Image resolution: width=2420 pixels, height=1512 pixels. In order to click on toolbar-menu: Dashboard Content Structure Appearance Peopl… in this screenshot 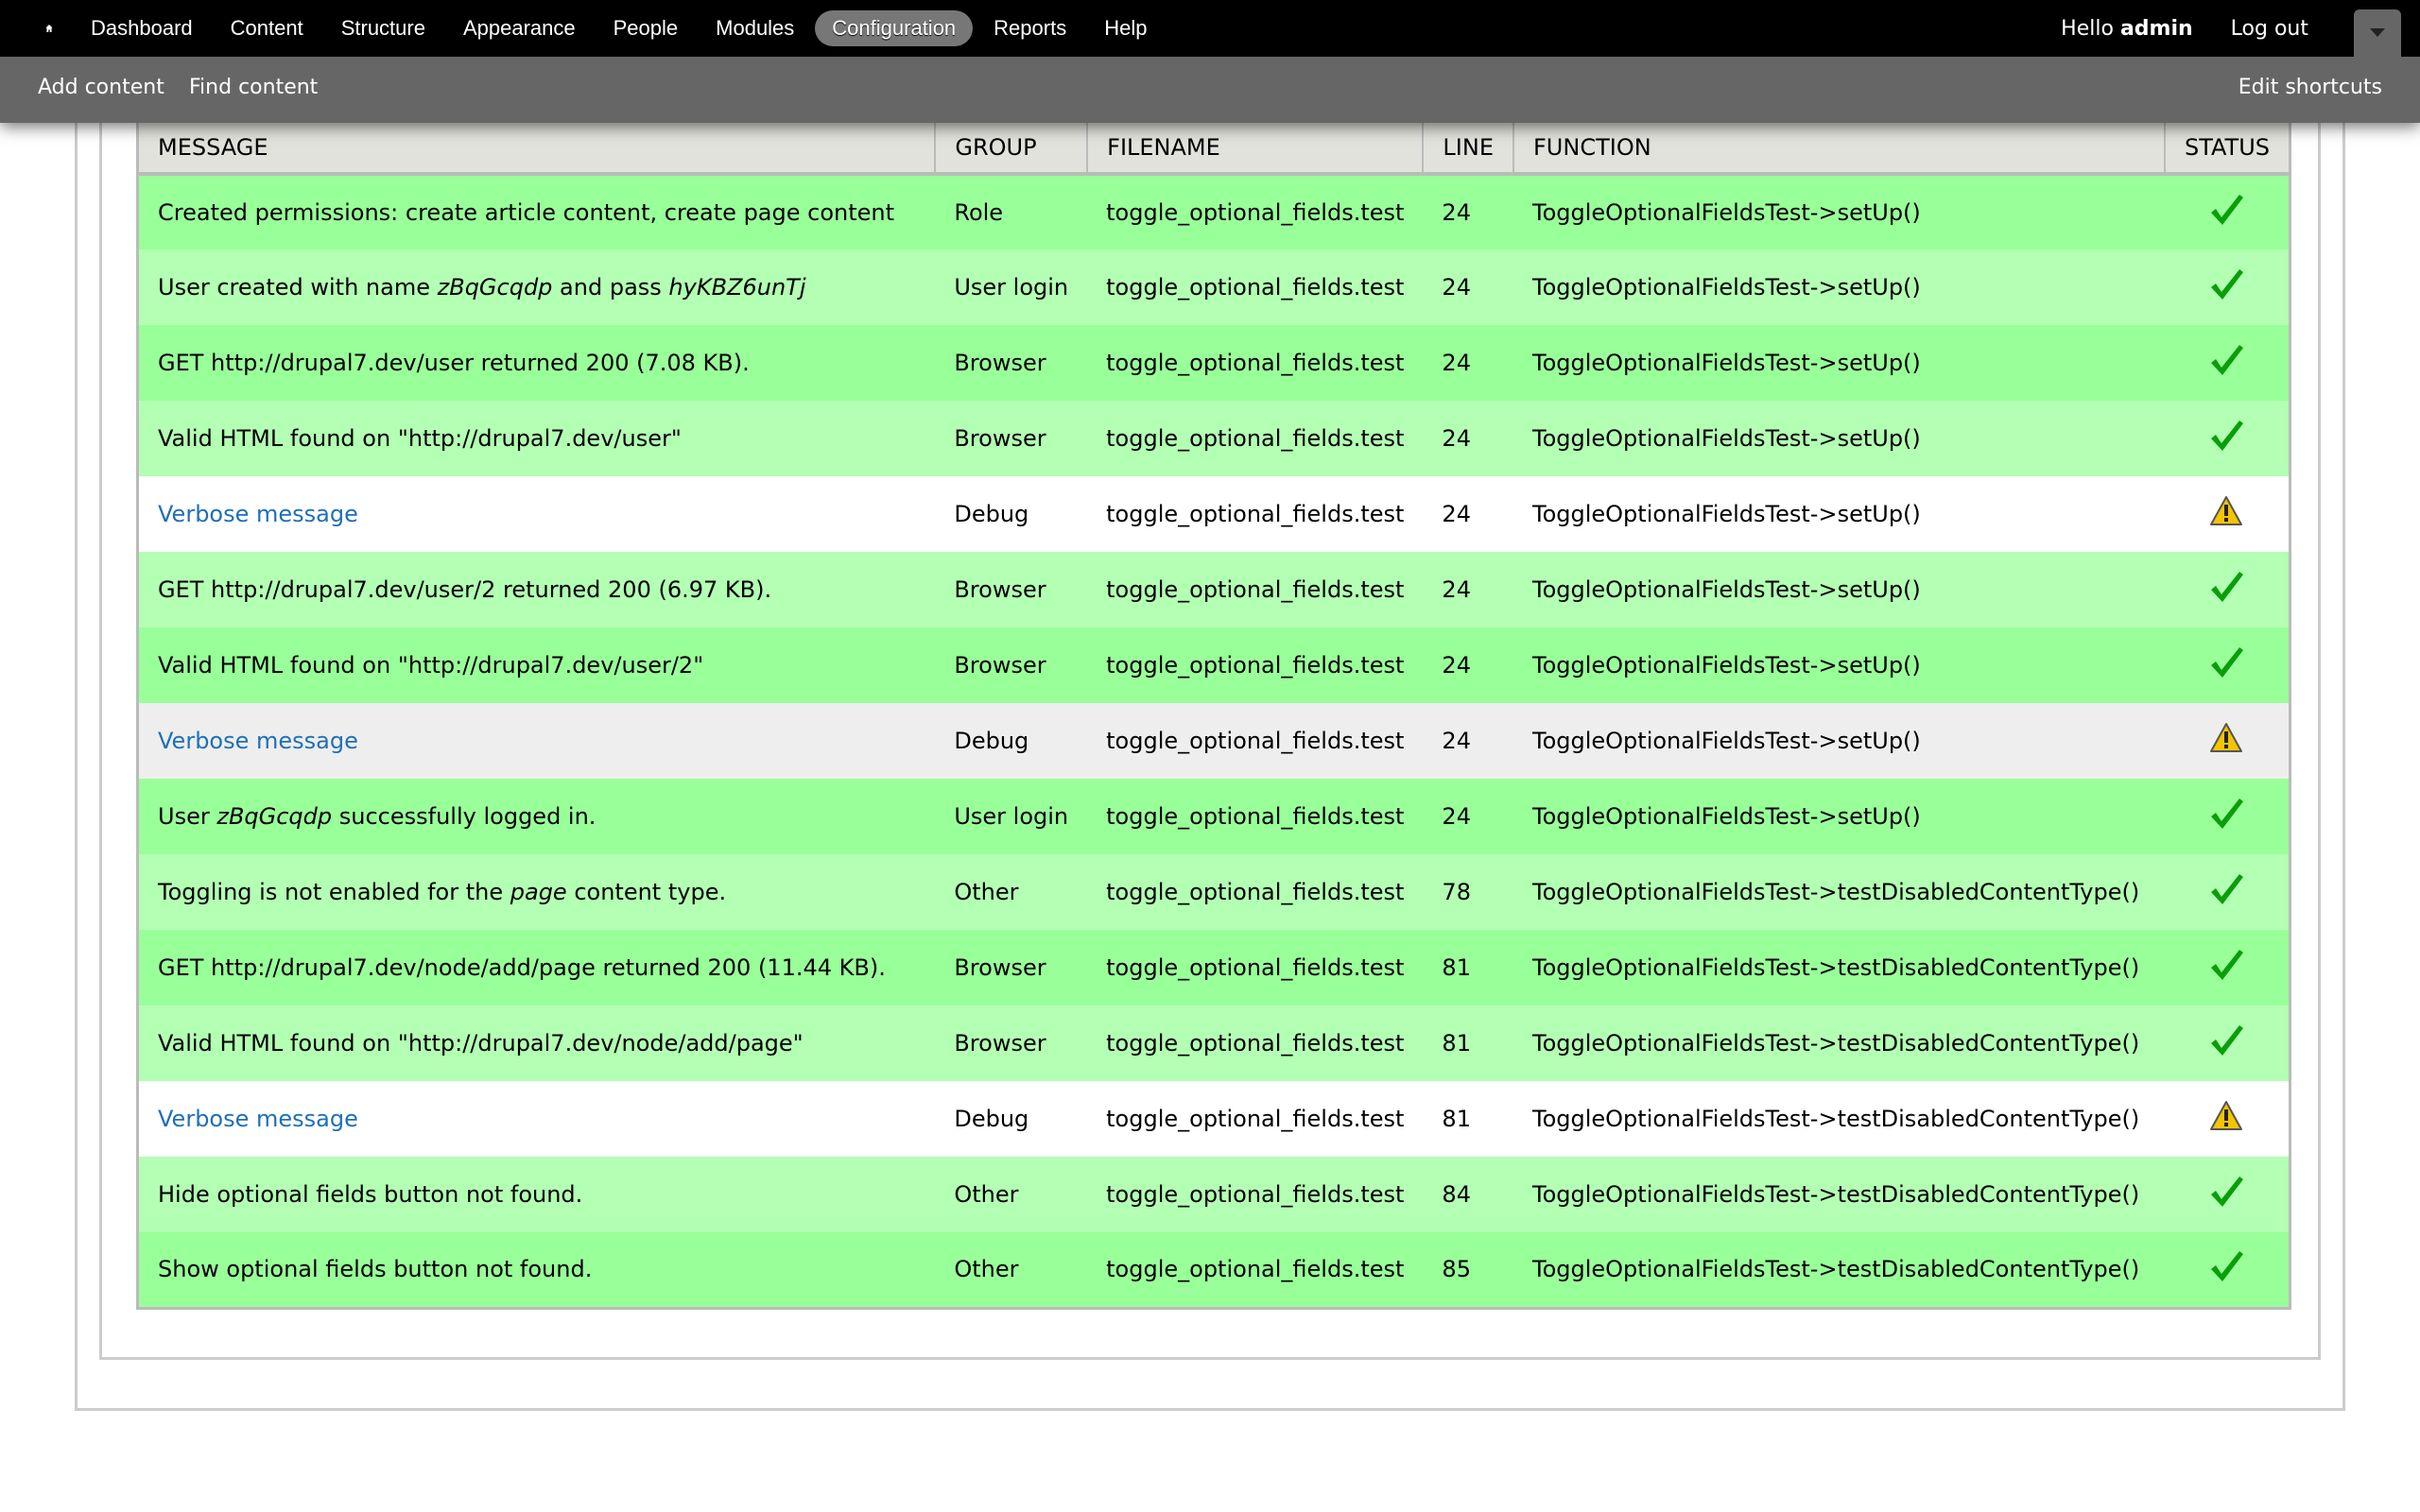, I will do `click(597, 28)`.